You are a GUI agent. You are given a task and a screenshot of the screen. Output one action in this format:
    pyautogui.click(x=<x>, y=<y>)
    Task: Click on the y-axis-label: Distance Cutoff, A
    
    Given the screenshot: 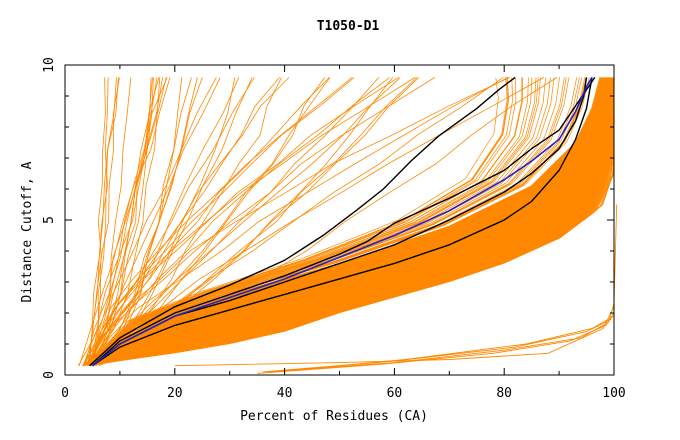 What is the action you would take?
    pyautogui.click(x=27, y=231)
    